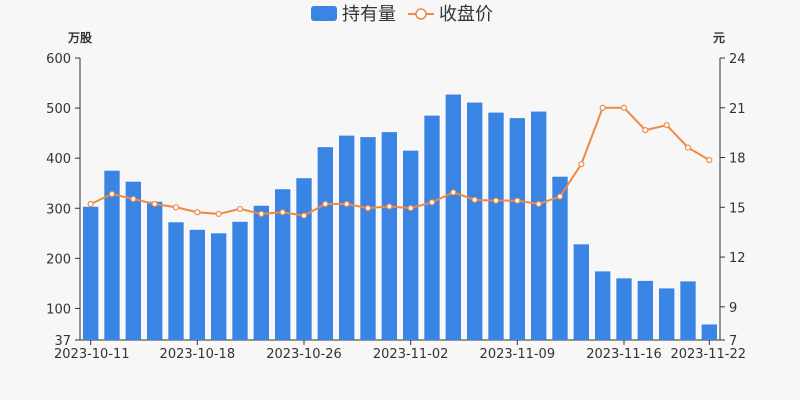 The image size is (800, 400). I want to click on legend-item-holdings: 持有量, so click(353, 14).